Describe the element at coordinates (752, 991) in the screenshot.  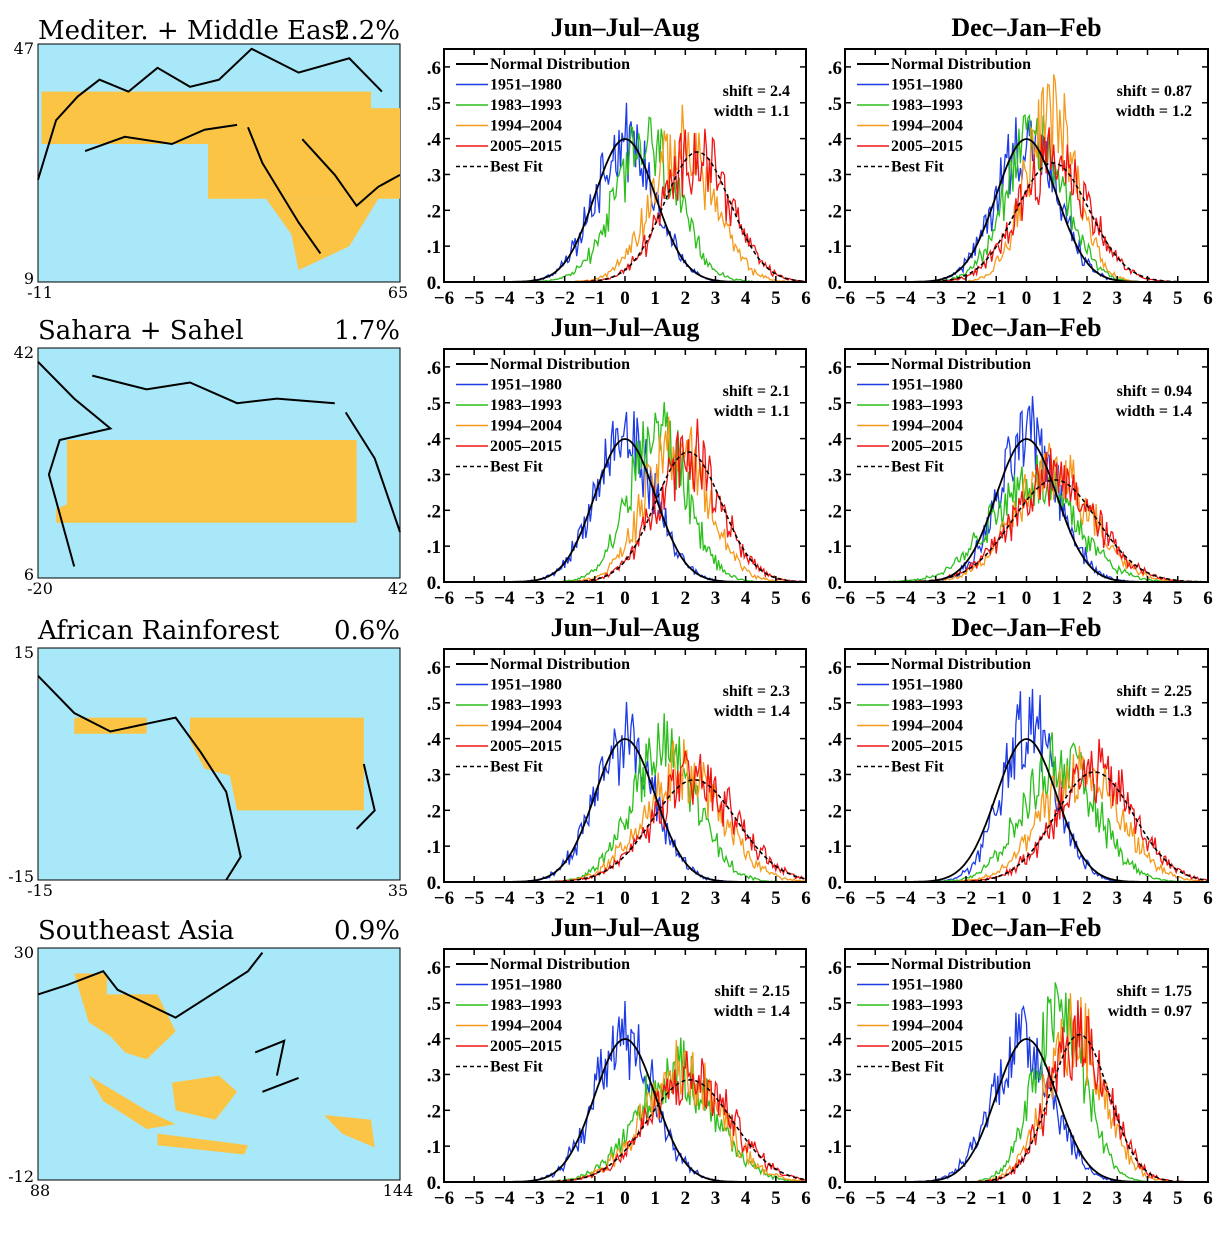
I see `shift-label: shift = 2.15` at that location.